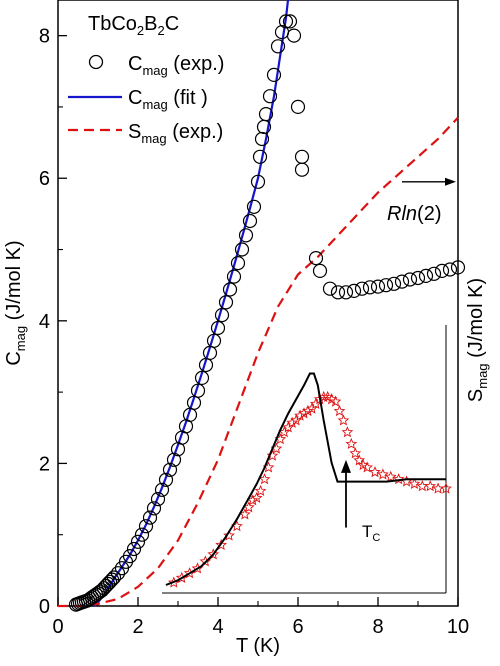  Describe the element at coordinates (458, 627) in the screenshot. I see `x-tick-label: 10` at that location.